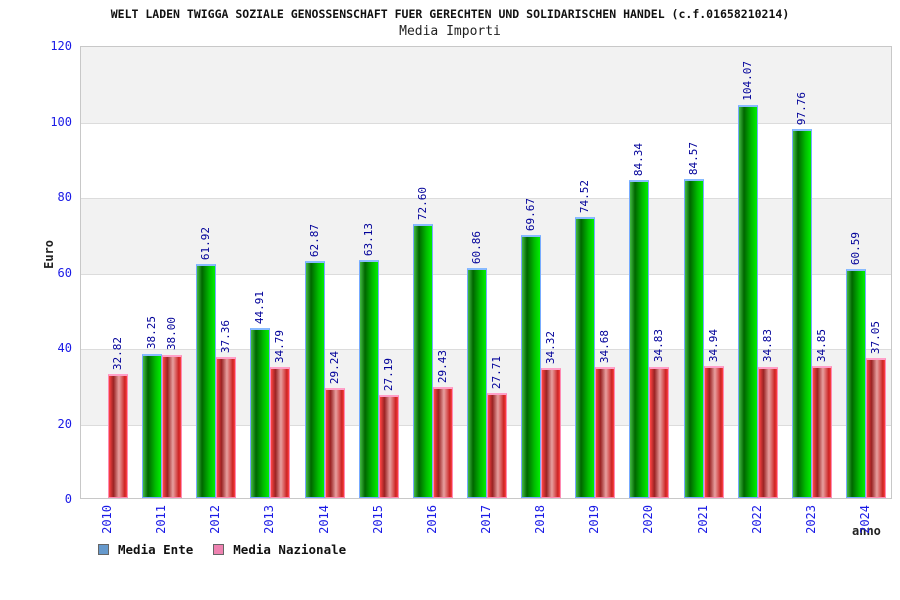 The width and height of the screenshot is (900, 600). What do you see at coordinates (875, 338) in the screenshot?
I see `bar-value-label: 37.05` at bounding box center [875, 338].